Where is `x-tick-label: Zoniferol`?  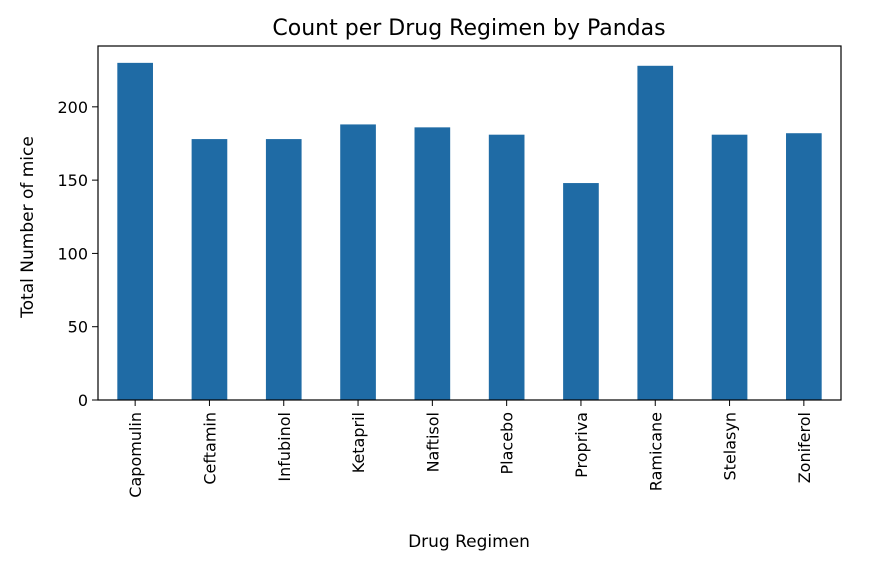
x-tick-label: Zoniferol is located at coordinates (804, 447).